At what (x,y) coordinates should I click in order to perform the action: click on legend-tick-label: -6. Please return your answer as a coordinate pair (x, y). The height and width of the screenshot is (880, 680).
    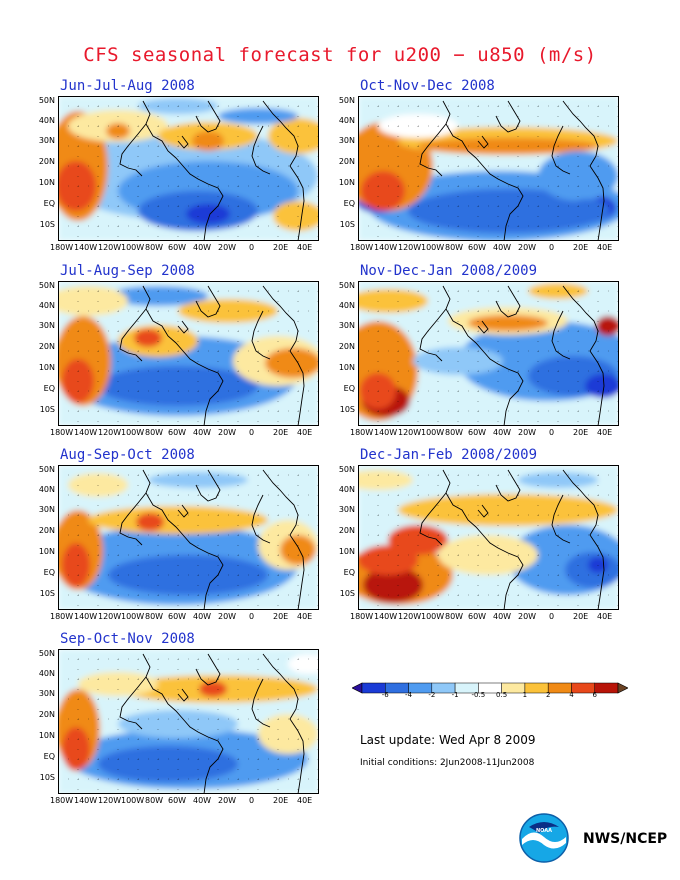
    Looking at the image, I should click on (385, 695).